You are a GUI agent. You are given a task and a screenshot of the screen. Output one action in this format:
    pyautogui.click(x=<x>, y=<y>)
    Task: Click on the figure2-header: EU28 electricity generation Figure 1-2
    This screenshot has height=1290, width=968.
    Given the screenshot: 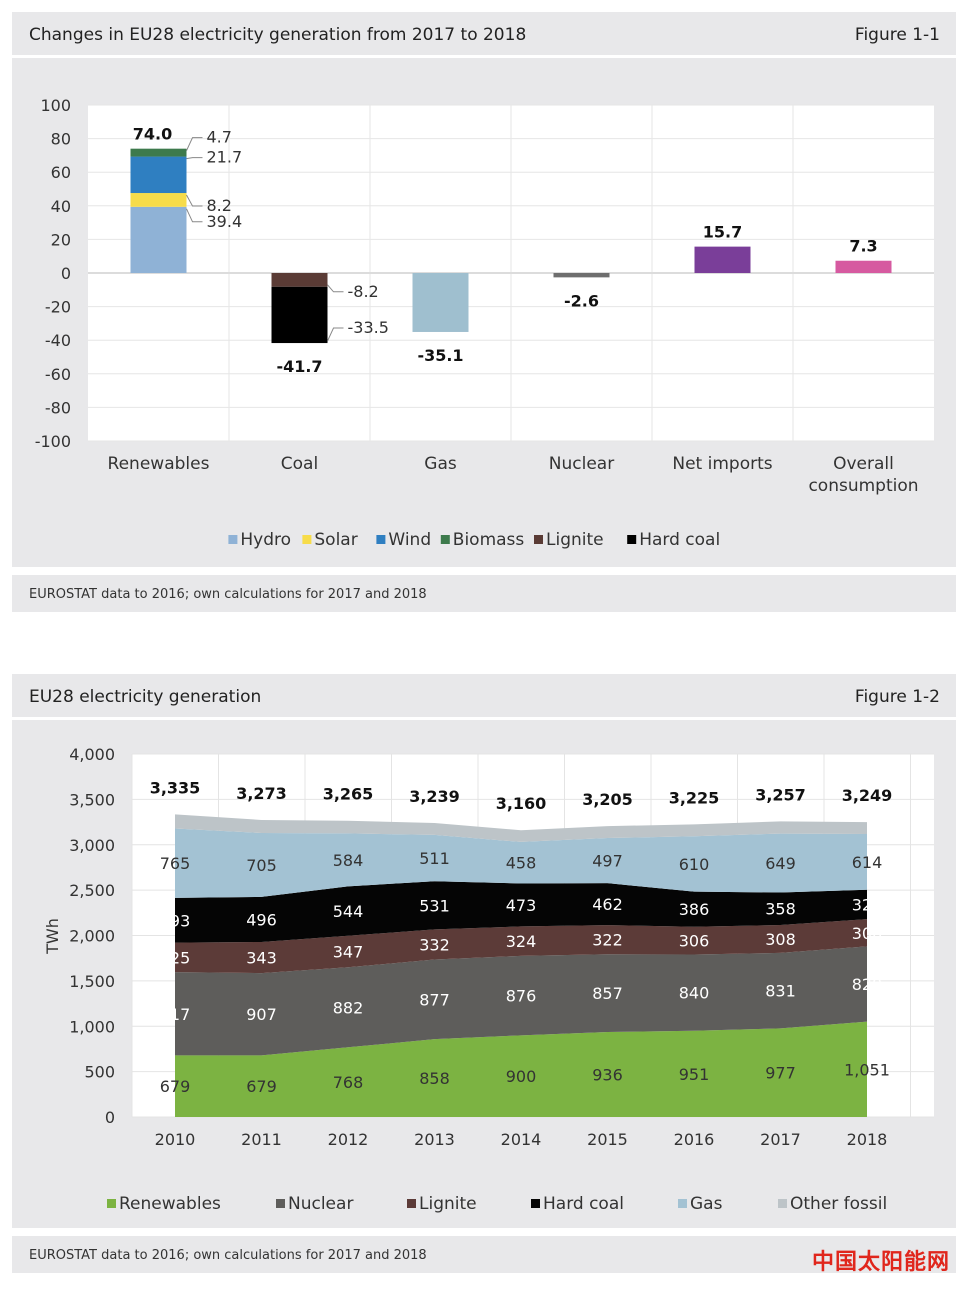 What is the action you would take?
    pyautogui.click(x=484, y=697)
    